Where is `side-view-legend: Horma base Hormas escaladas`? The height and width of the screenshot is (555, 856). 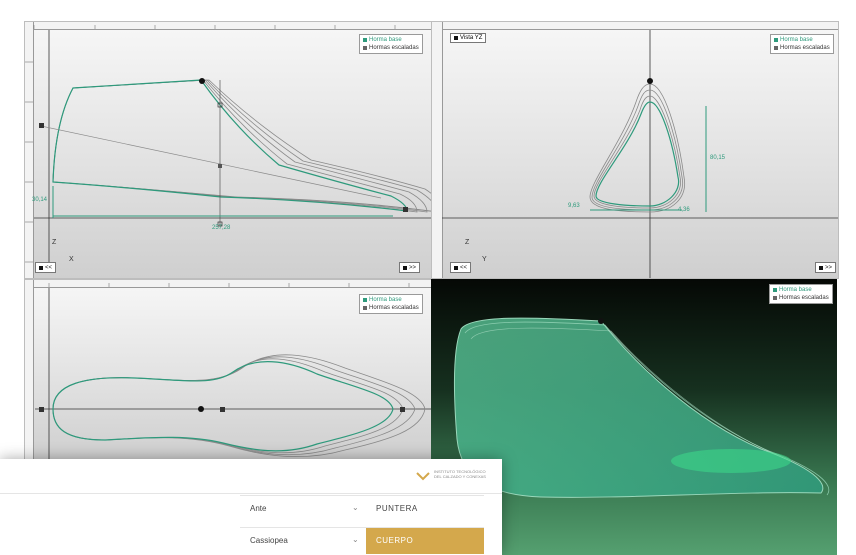
side-view-legend: Horma base Hormas escaladas is located at coordinates (391, 44).